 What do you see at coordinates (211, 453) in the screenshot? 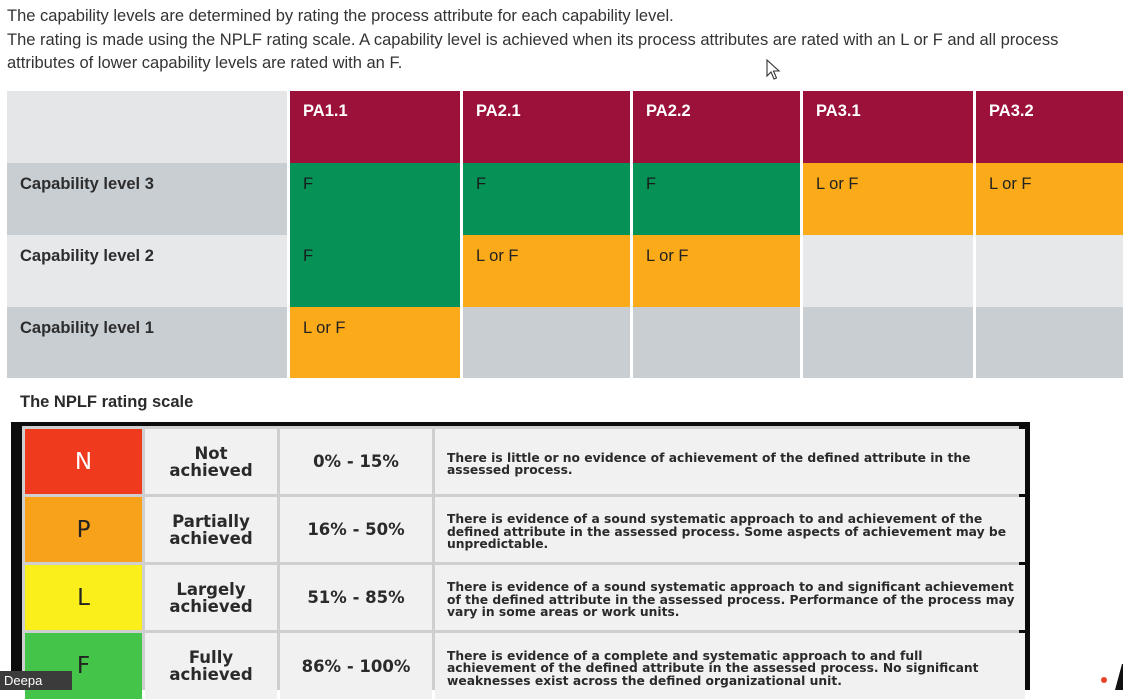
I see `rating-label-line-1: Not` at bounding box center [211, 453].